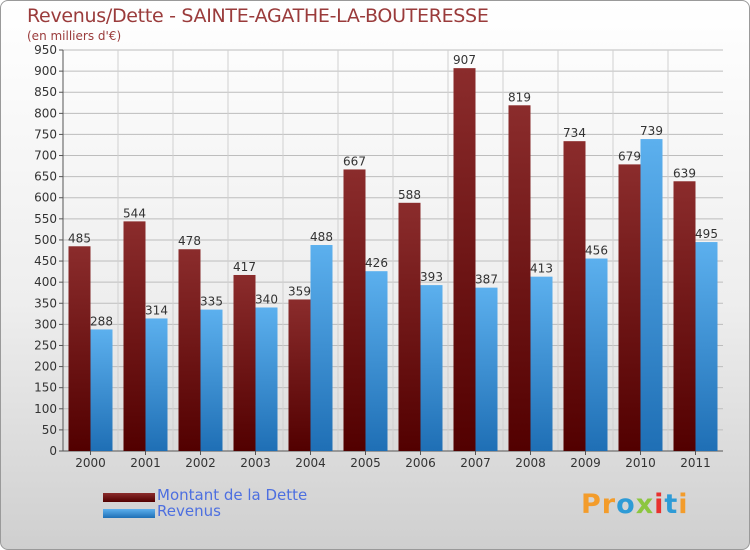  I want to click on logo-letter: r, so click(609, 504).